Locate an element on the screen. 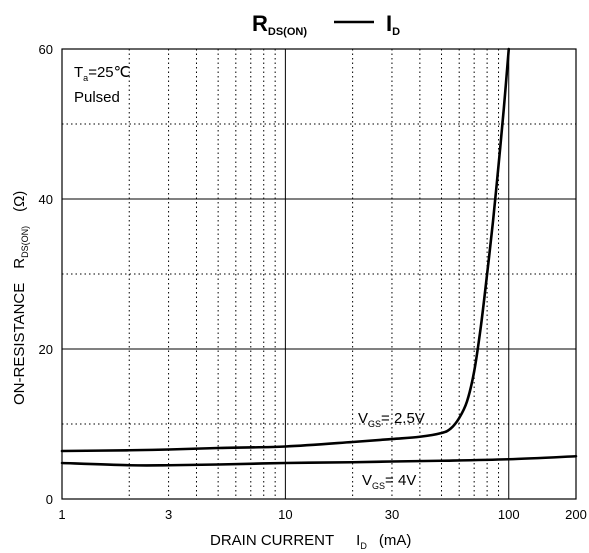  y-axis-label: ON-RESISTANCERDS(ON)(Ω) is located at coordinates (20, 298).